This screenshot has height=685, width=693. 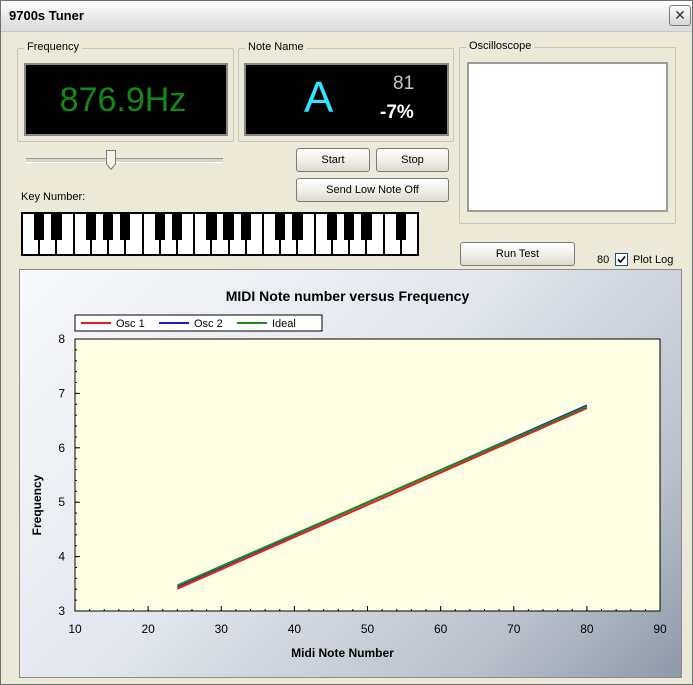 What do you see at coordinates (412, 160) in the screenshot?
I see `stop-button: Stop` at bounding box center [412, 160].